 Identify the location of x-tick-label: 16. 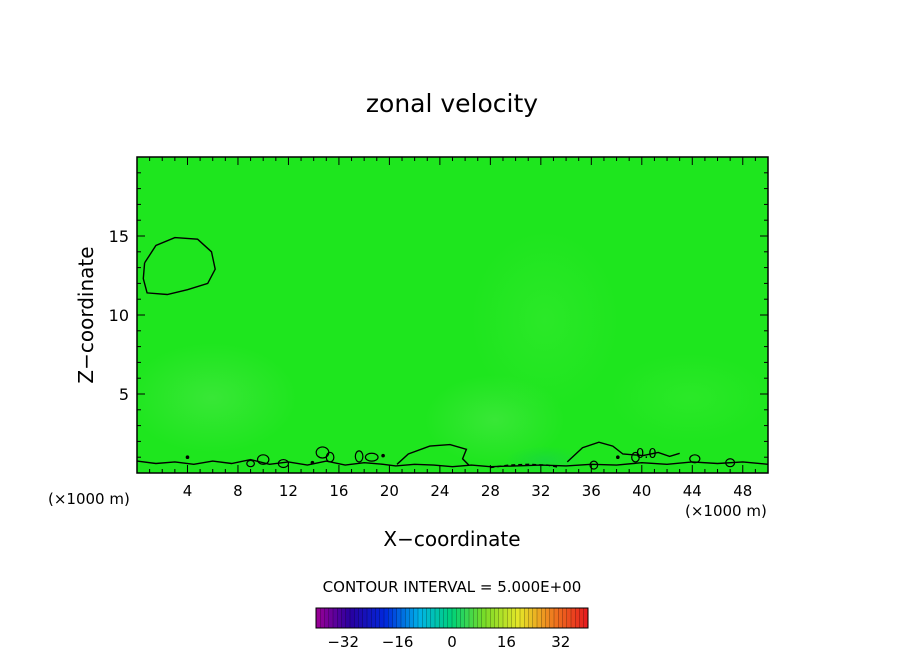
(338, 491).